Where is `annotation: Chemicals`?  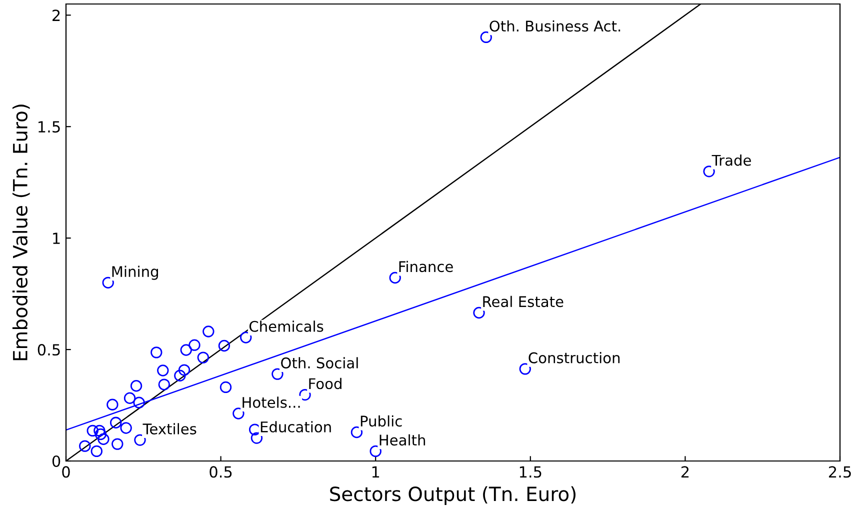 annotation: Chemicals is located at coordinates (286, 326).